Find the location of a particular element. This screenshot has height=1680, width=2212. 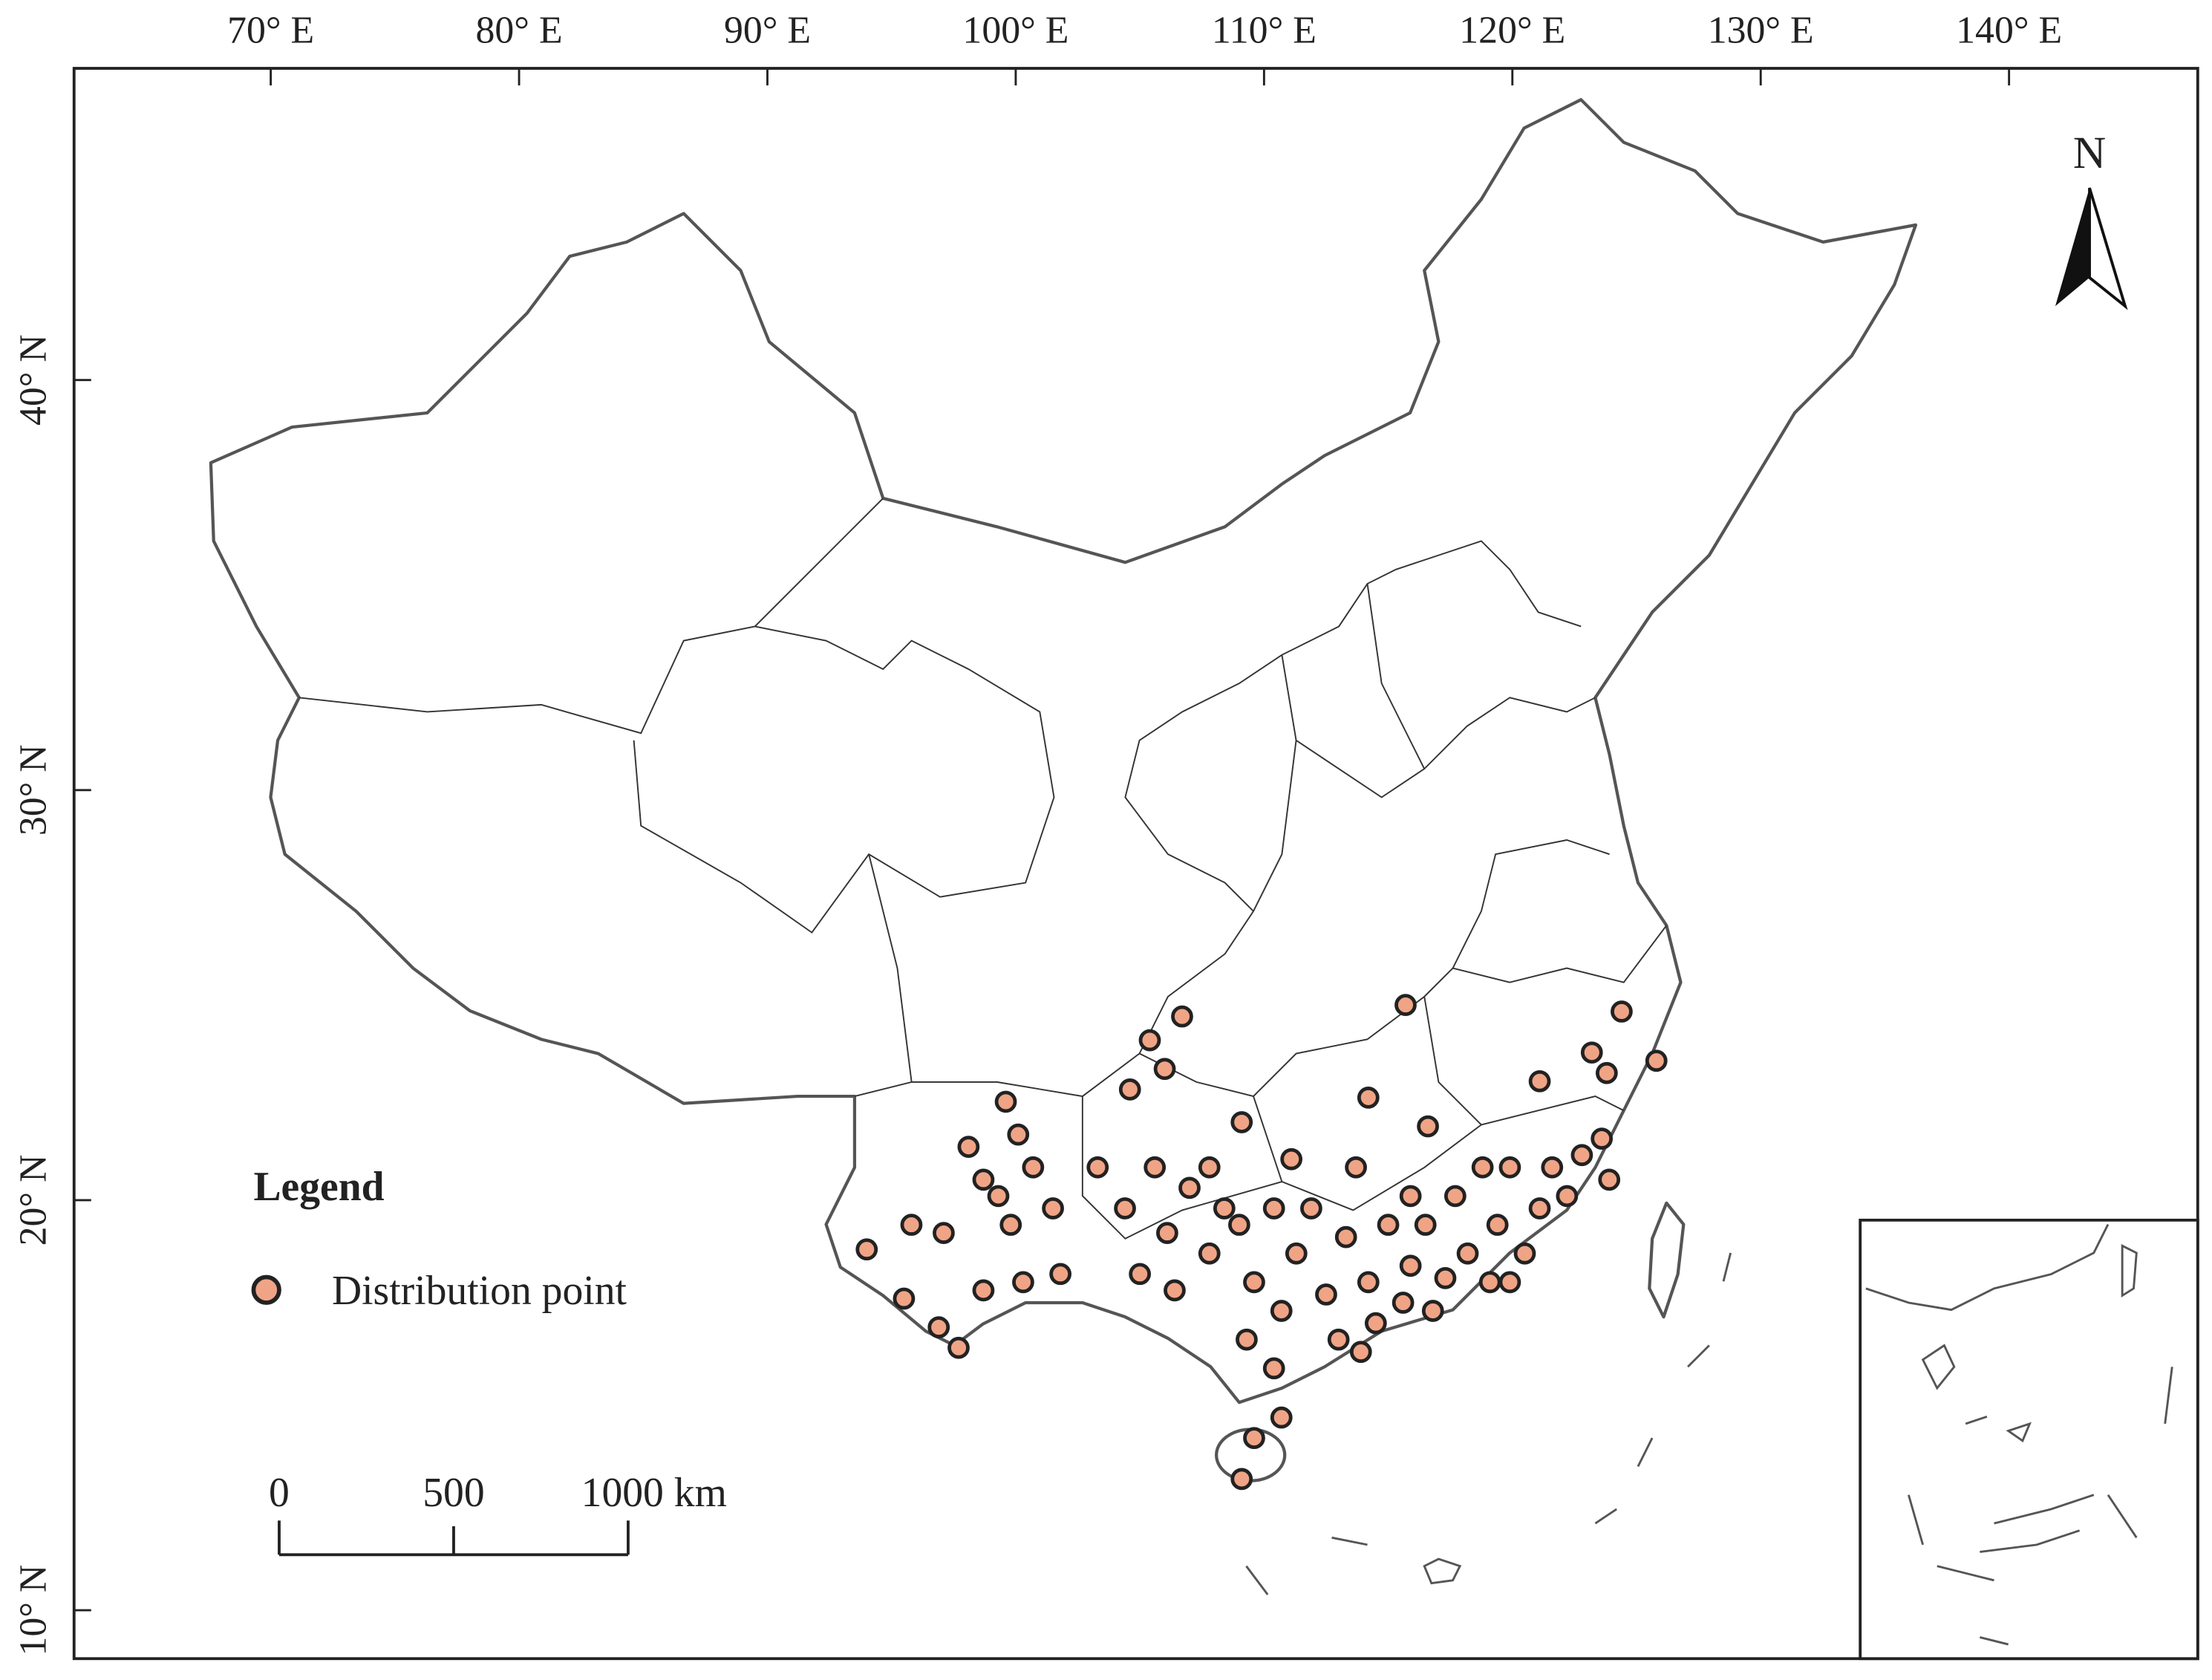

y-tick-label: 40° N is located at coordinates (33, 380).